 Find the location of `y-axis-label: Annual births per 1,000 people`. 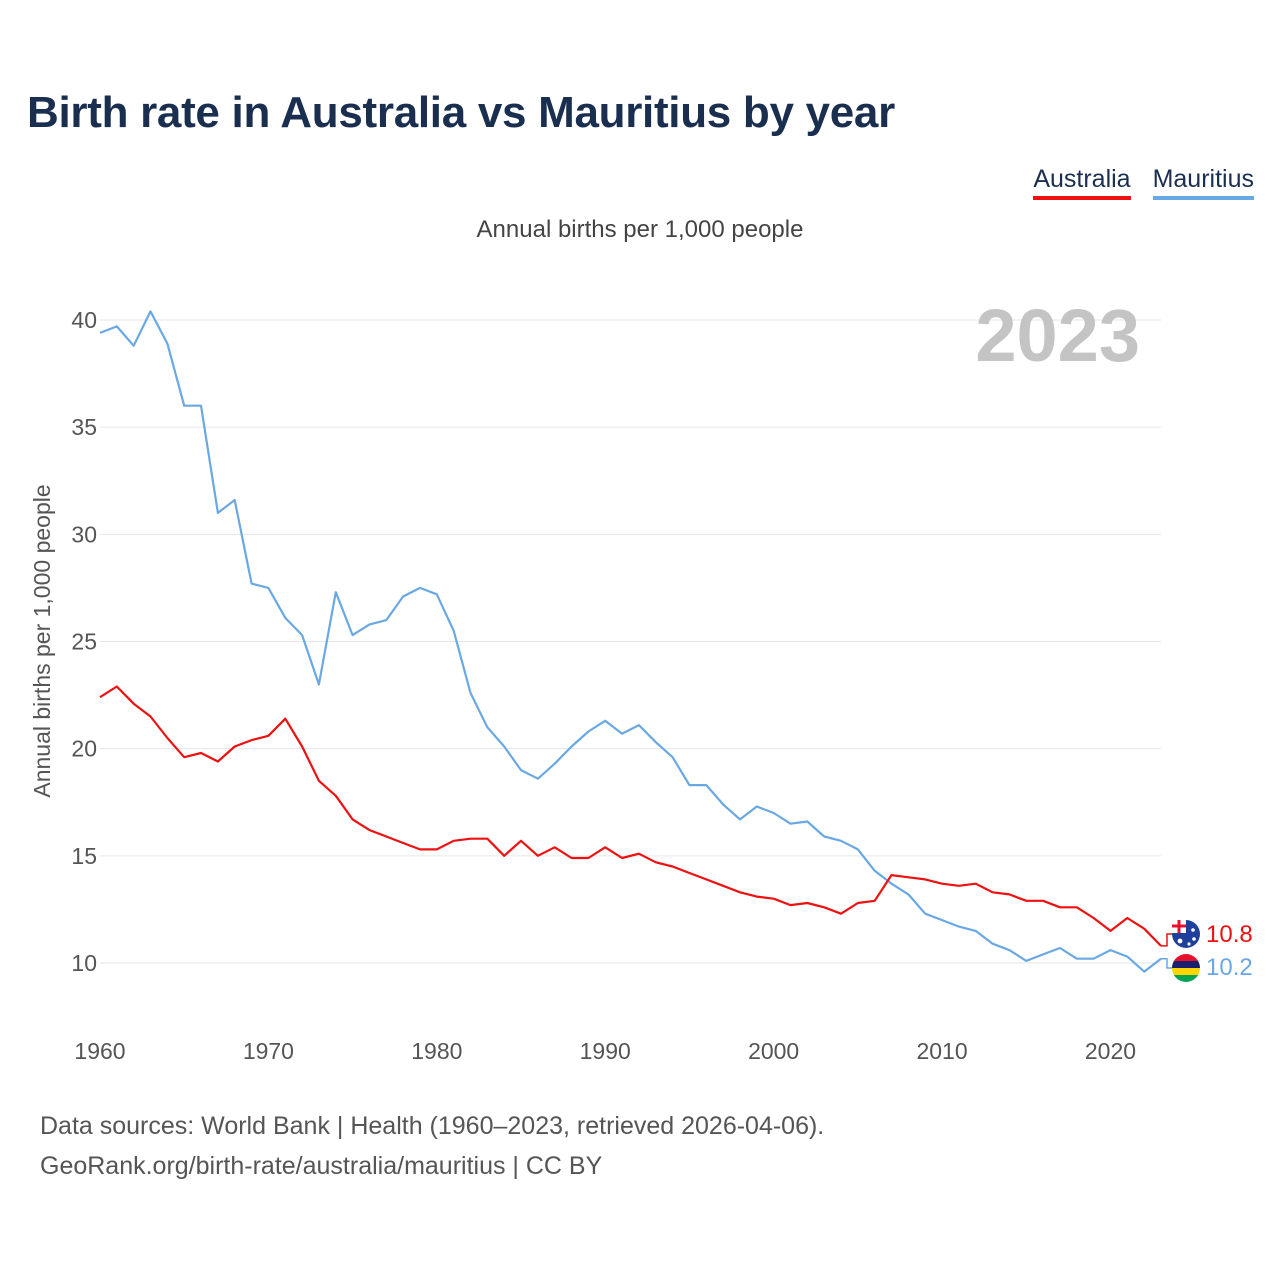

y-axis-label: Annual births per 1,000 people is located at coordinates (42, 640).